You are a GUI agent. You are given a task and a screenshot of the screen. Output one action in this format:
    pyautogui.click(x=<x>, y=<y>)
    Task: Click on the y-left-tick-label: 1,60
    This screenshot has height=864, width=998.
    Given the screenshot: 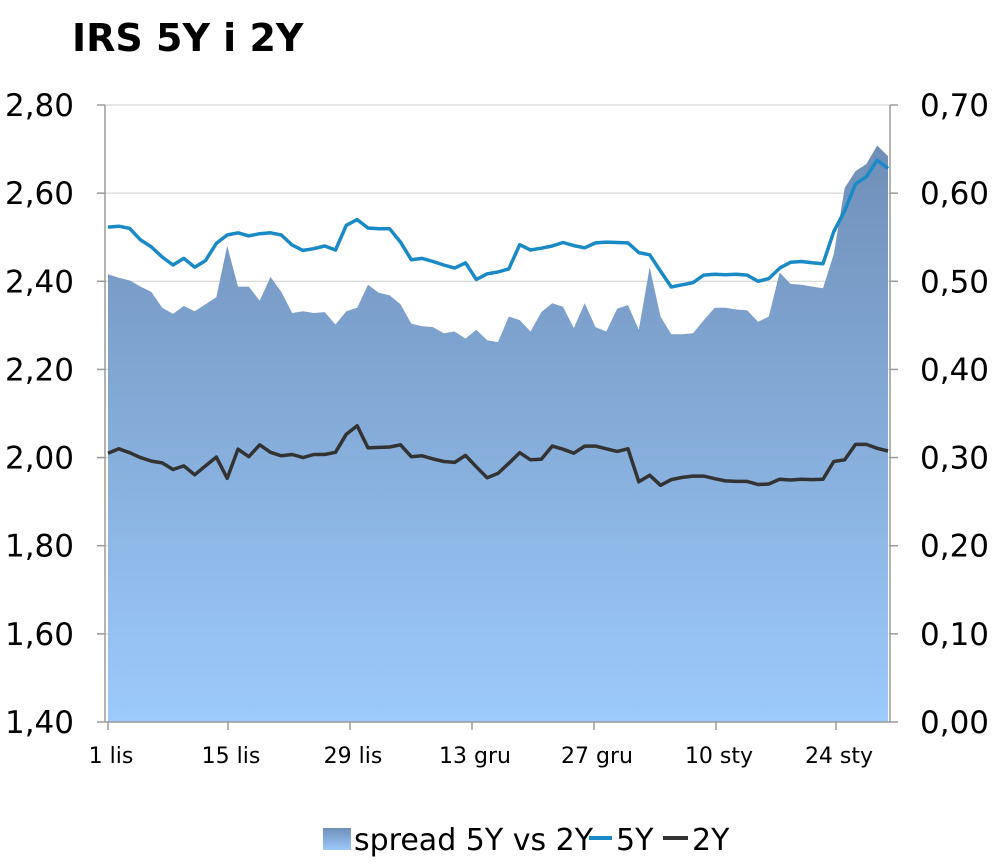 What is the action you would take?
    pyautogui.click(x=39, y=635)
    